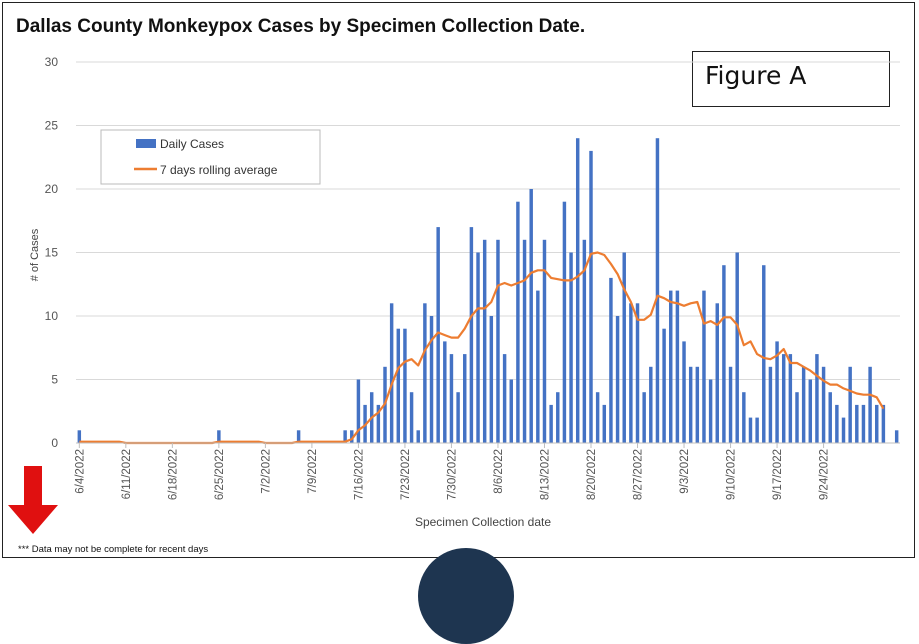 This screenshot has height=644, width=919. Describe the element at coordinates (54, 443) in the screenshot. I see `y-tick-label: 0` at that location.